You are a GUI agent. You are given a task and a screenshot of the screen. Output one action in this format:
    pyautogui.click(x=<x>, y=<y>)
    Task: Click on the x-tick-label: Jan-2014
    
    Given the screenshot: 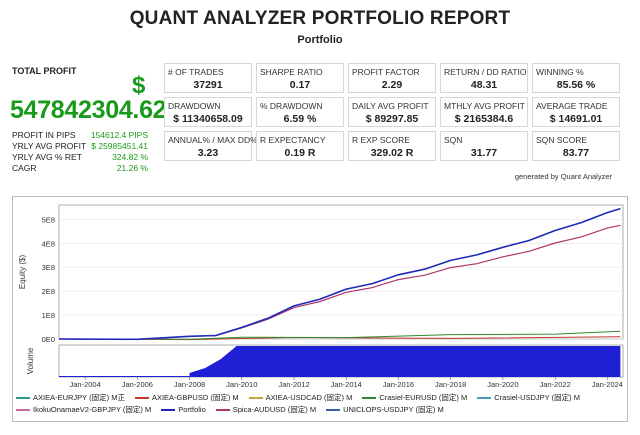 What is the action you would take?
    pyautogui.click(x=346, y=384)
    